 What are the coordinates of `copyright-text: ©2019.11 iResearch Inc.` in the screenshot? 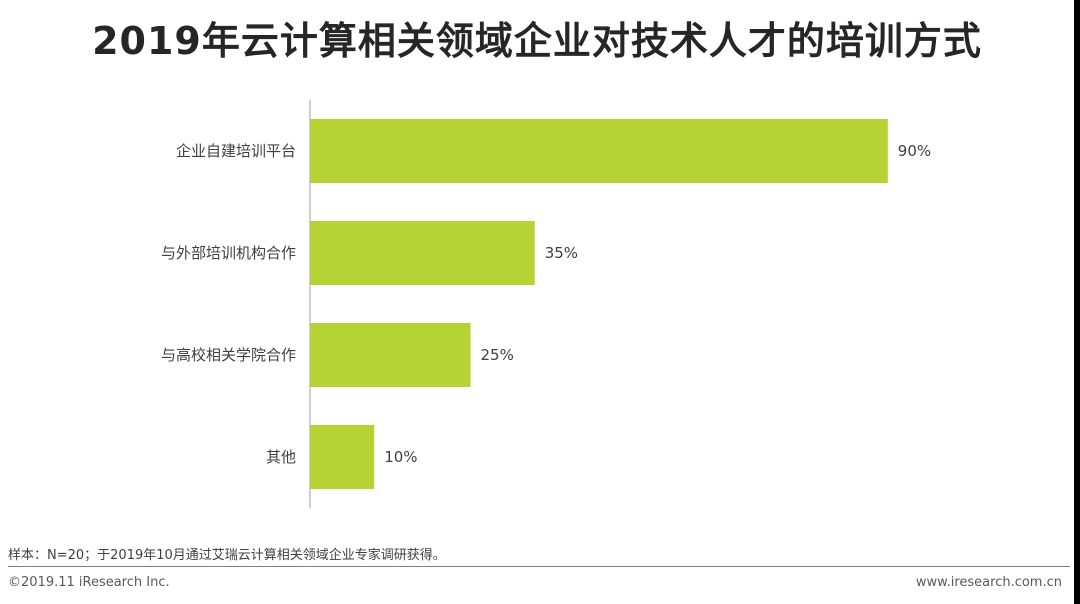 It's located at (89, 582).